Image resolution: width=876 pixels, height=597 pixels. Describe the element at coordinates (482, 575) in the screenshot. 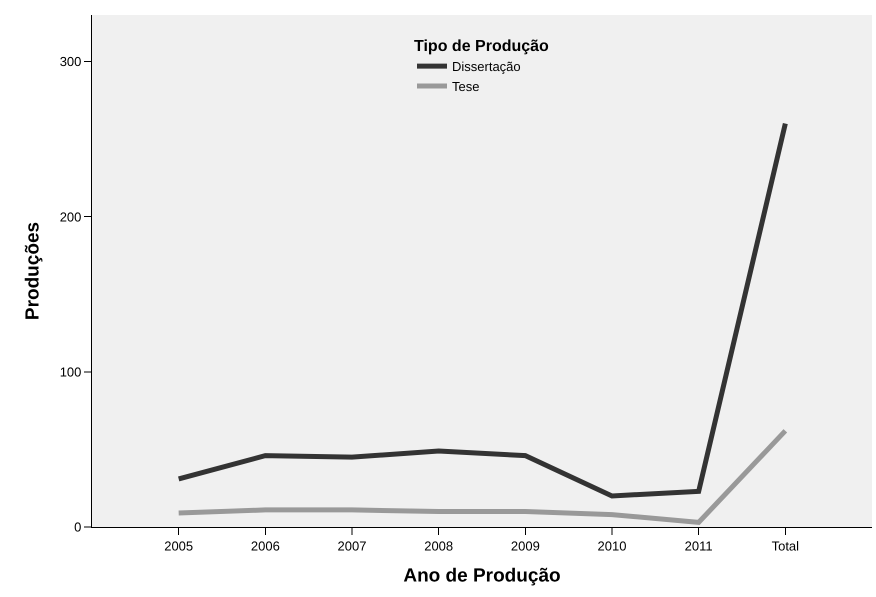

I see `x-axis-title: Ano de Produção` at that location.